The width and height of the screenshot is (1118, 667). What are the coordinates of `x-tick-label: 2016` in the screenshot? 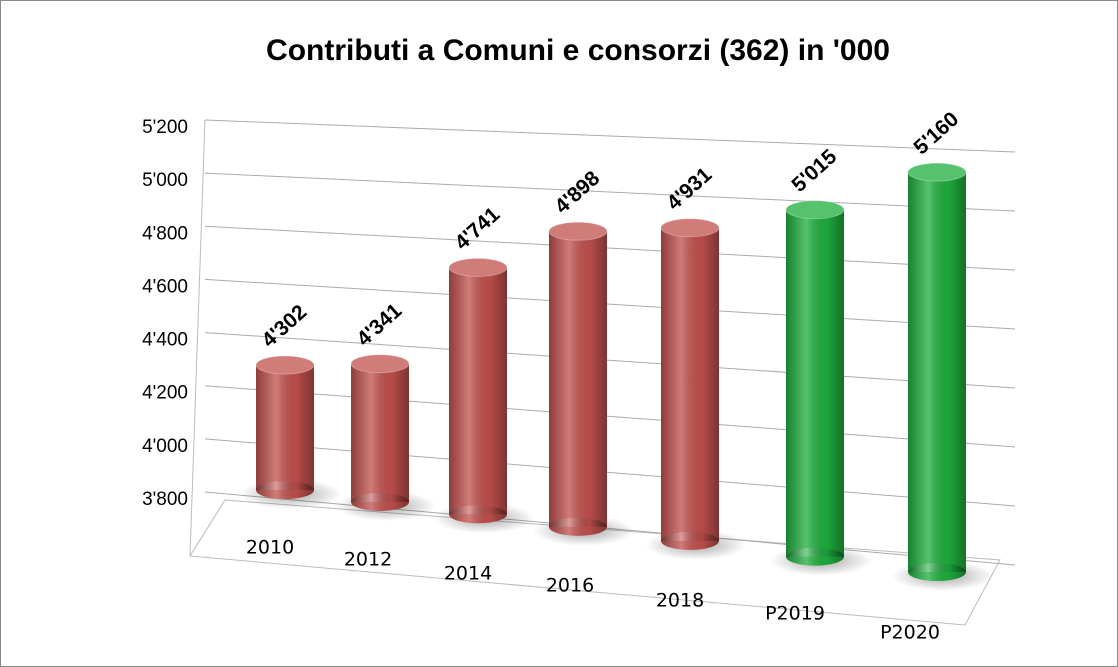 It's located at (570, 586).